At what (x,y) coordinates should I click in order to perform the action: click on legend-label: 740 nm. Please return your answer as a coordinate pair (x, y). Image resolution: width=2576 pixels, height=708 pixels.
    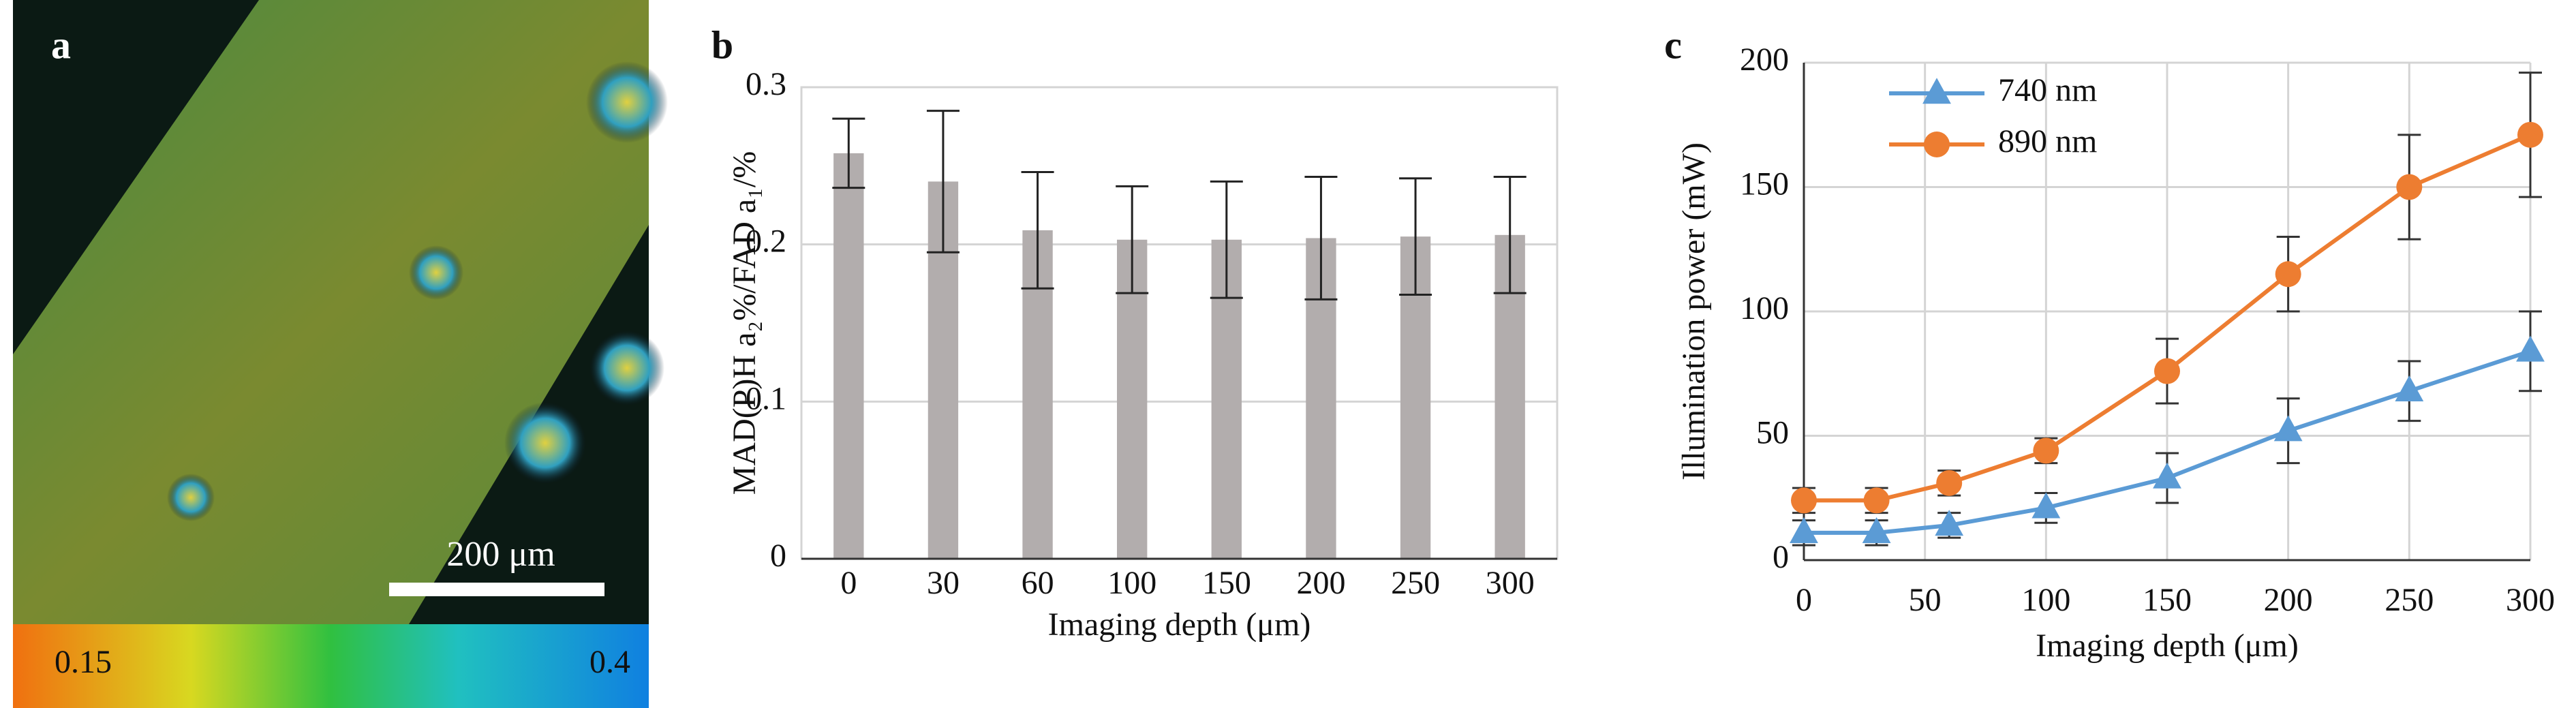
    Looking at the image, I should click on (2047, 90).